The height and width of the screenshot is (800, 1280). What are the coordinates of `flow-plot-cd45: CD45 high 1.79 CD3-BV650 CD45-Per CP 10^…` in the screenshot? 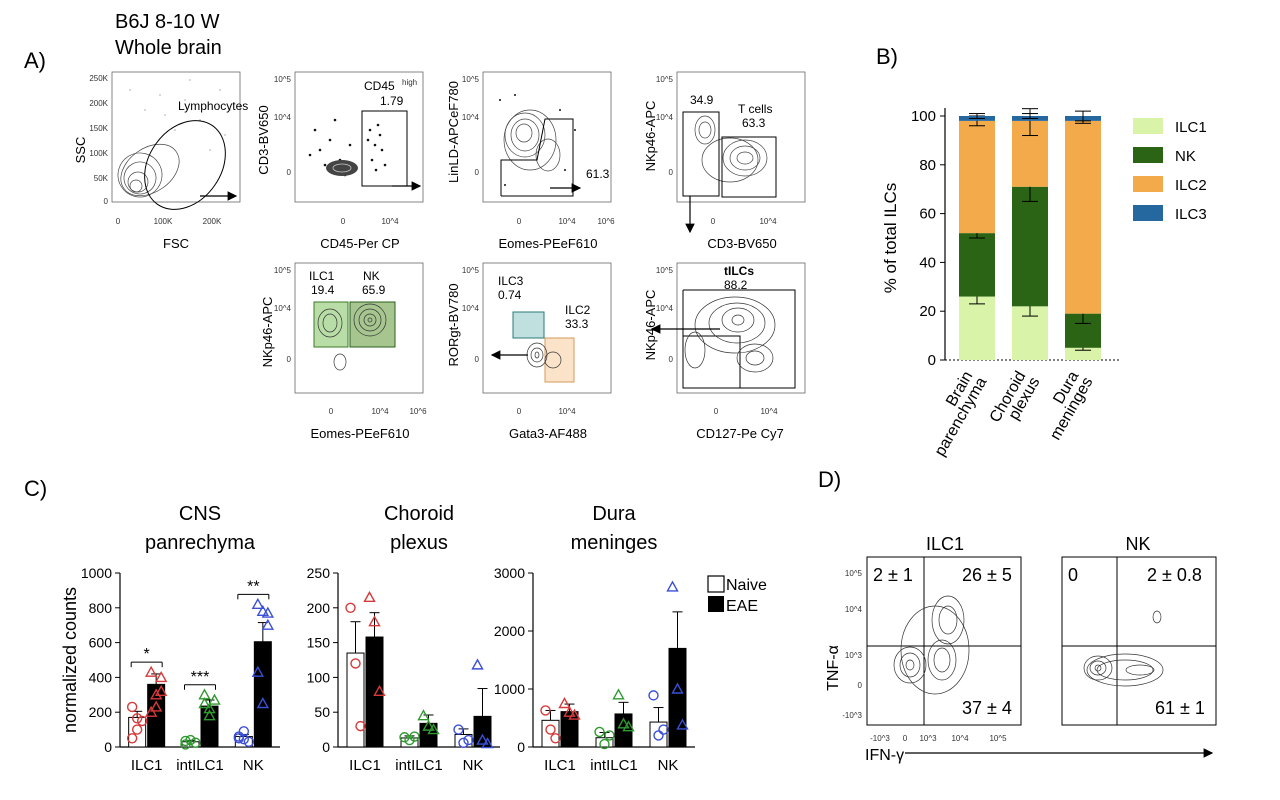 It's located at (340, 161).